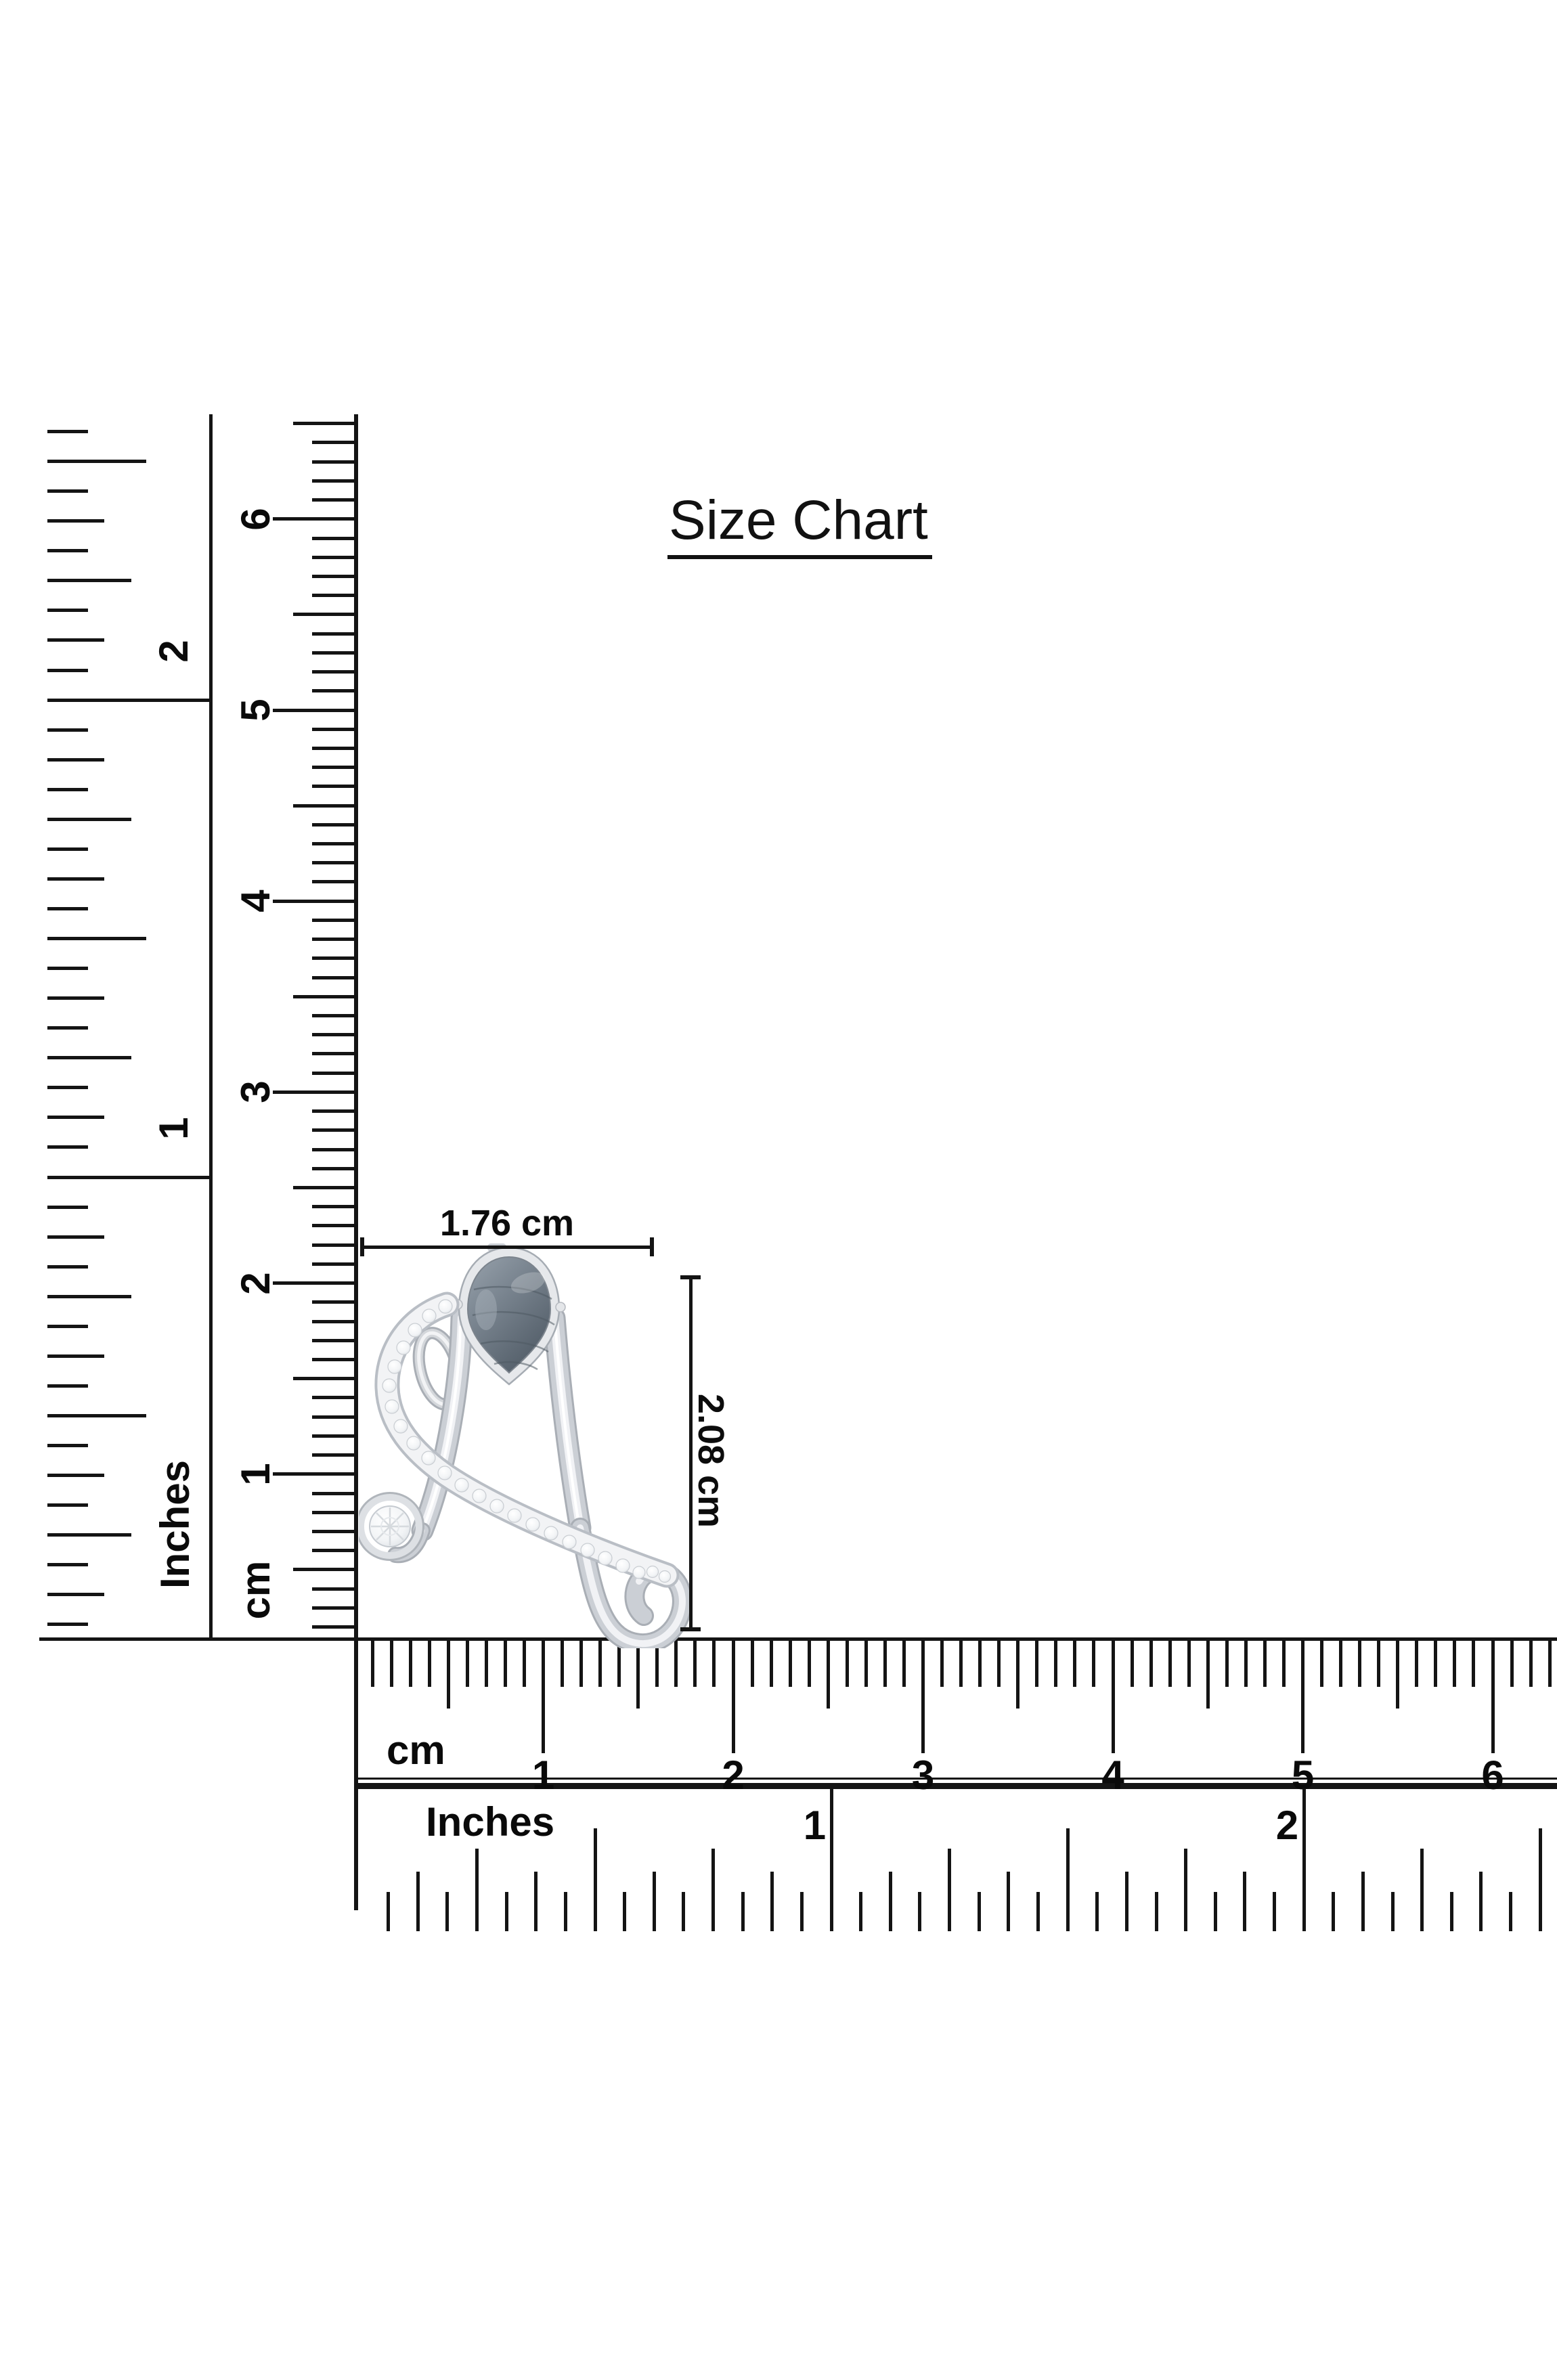  What do you see at coordinates (416, 1750) in the screenshot?
I see `horizontal-cm-ruler-label: cm` at bounding box center [416, 1750].